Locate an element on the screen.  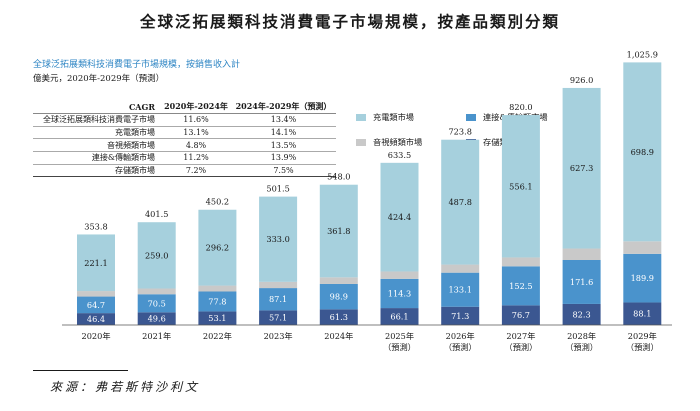
data-label-charging: 296.2 is located at coordinates (217, 248).